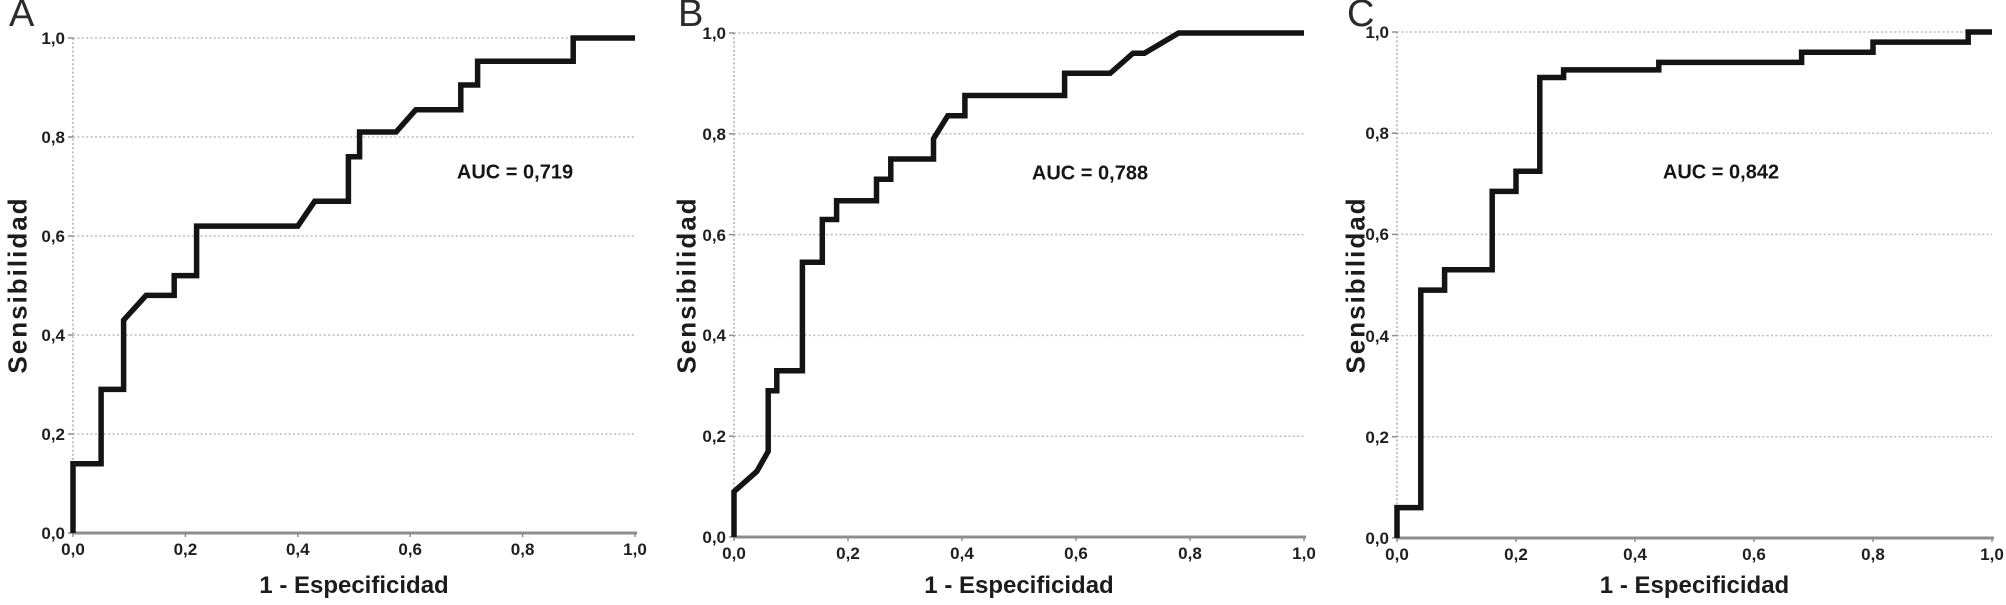  What do you see at coordinates (1361, 17) in the screenshot?
I see `panel-letter: C` at bounding box center [1361, 17].